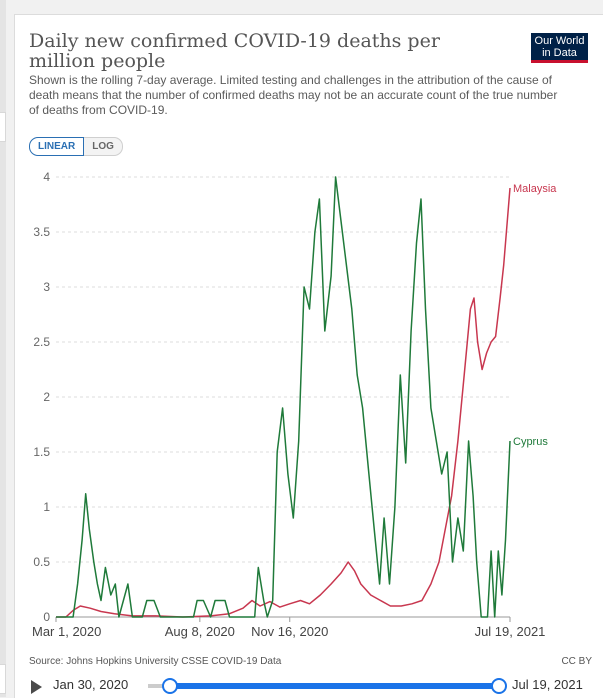 The height and width of the screenshot is (698, 603). Describe the element at coordinates (91, 684) in the screenshot. I see `timeline-start-label: Jan 30, 2020` at that location.